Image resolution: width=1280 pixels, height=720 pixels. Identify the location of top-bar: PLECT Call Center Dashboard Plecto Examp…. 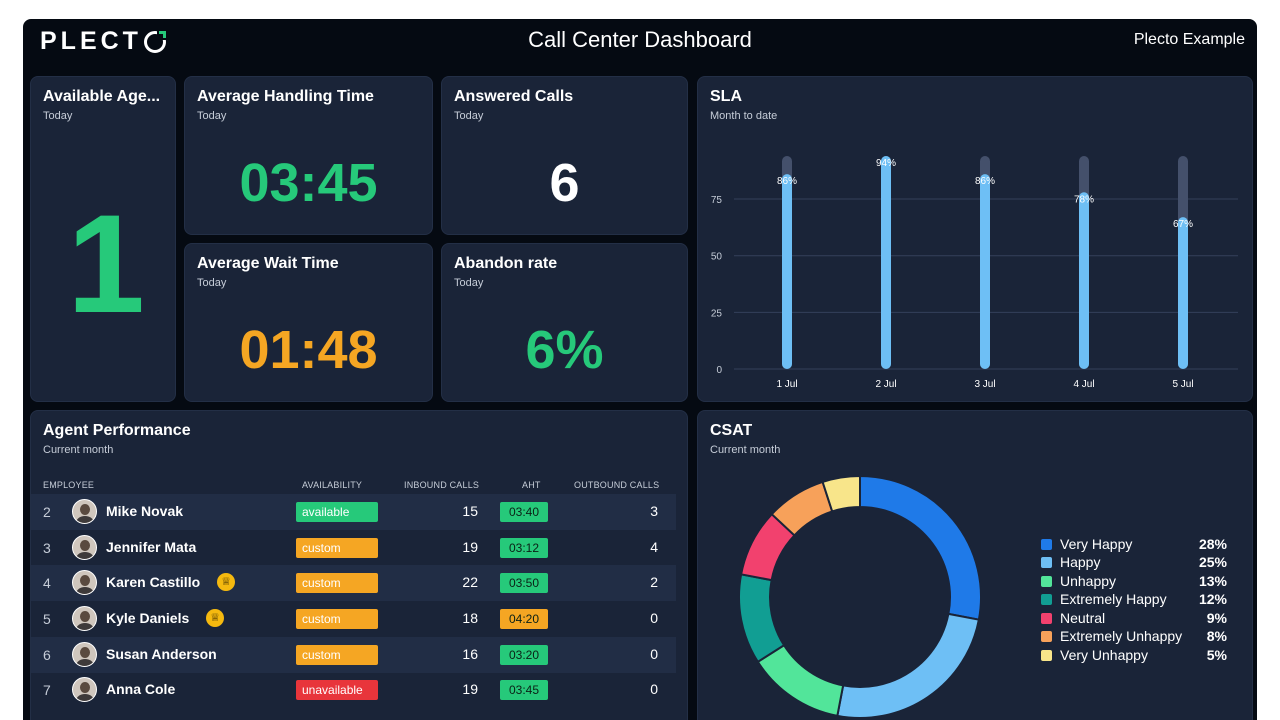
(640, 45).